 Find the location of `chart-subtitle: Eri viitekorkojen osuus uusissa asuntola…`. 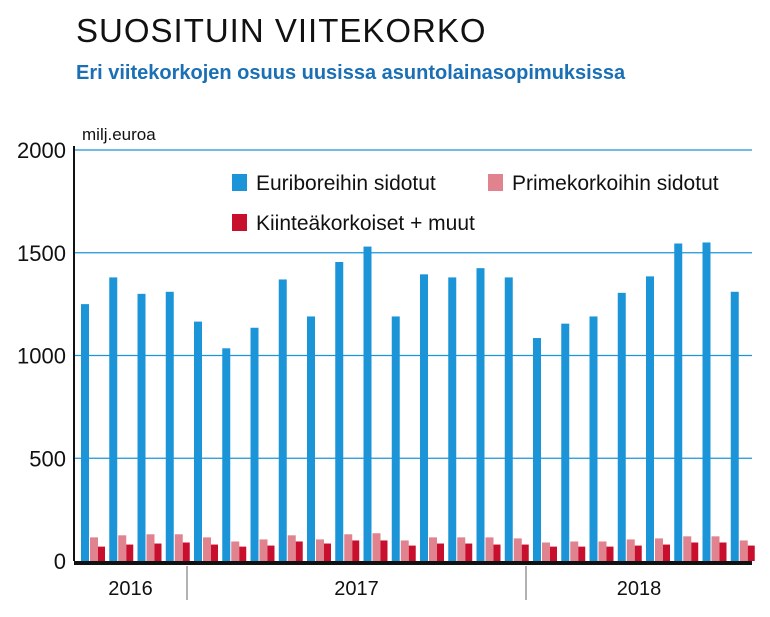

chart-subtitle: Eri viitekorkojen osuus uusissa asuntola… is located at coordinates (351, 73).